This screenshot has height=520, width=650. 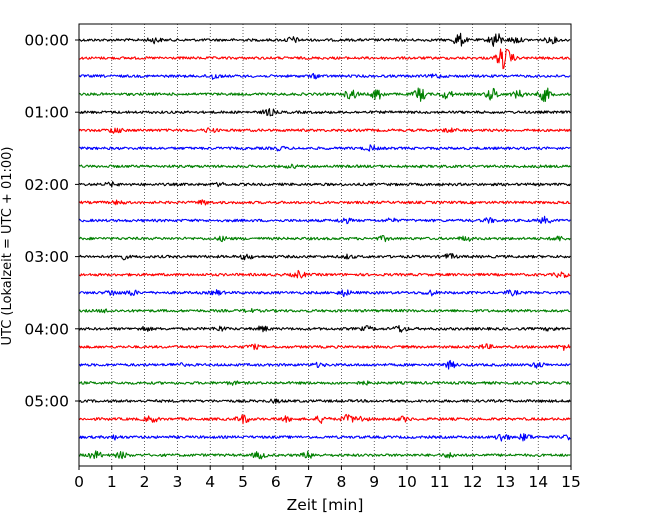 What do you see at coordinates (46, 185) in the screenshot?
I see `y-tick-label: 02:00` at bounding box center [46, 185].